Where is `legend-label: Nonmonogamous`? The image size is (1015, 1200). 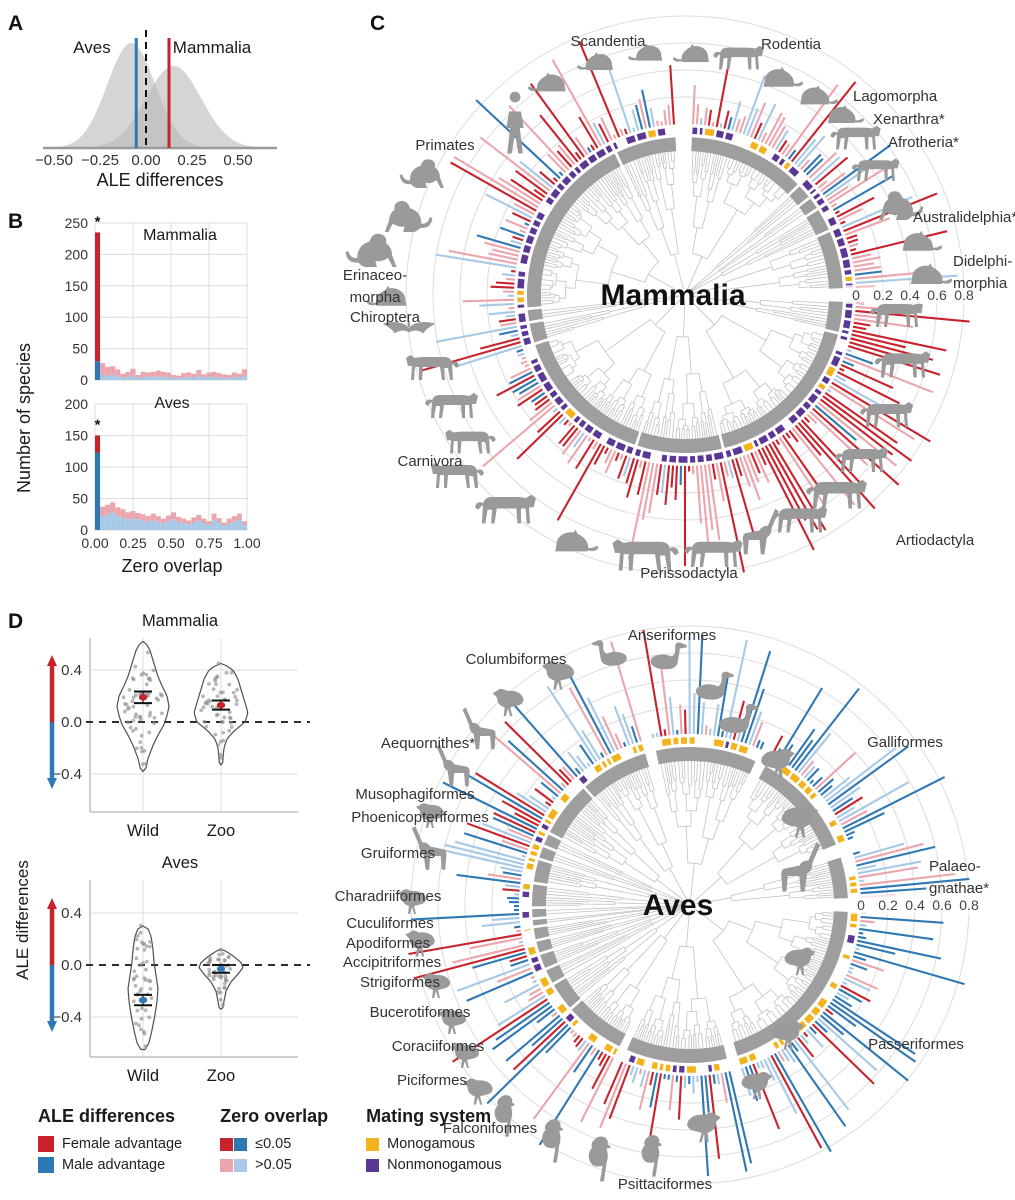 legend-label: Nonmonogamous is located at coordinates (444, 1164).